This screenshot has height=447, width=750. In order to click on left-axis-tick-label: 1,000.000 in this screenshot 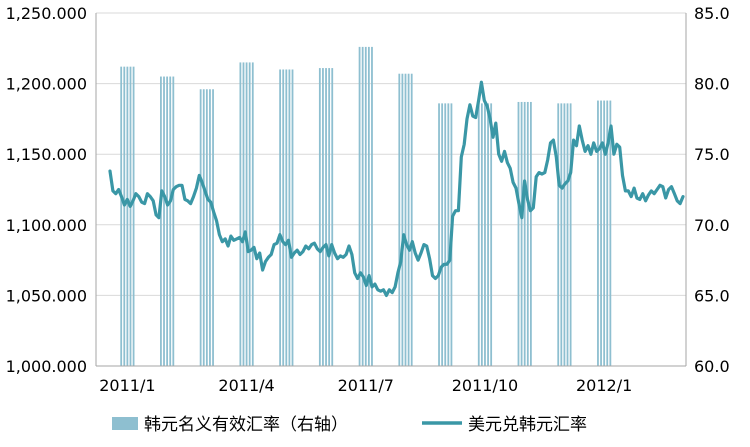, I will do `click(46, 366)`.